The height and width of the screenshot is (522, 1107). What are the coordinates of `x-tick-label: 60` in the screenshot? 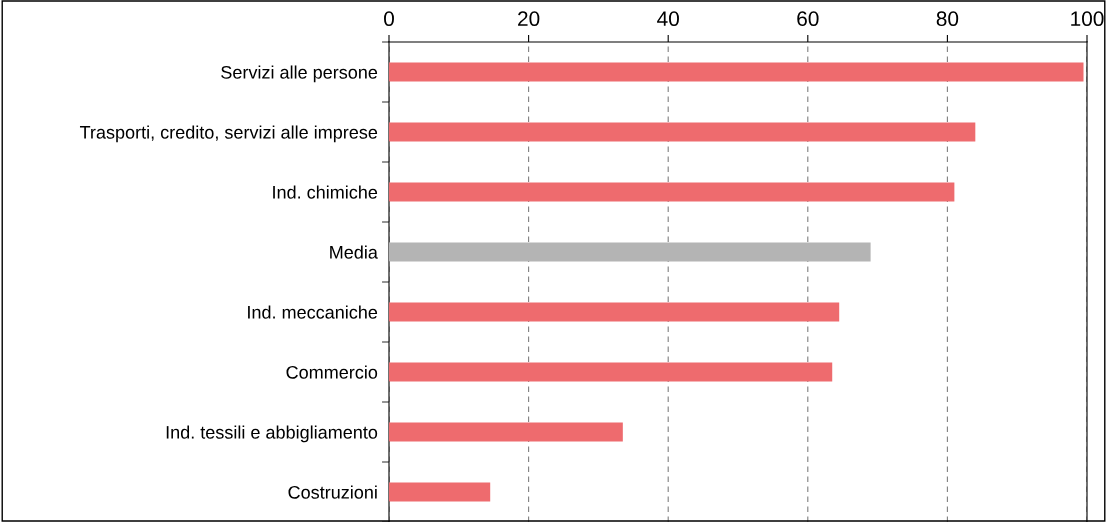 It's located at (808, 19).